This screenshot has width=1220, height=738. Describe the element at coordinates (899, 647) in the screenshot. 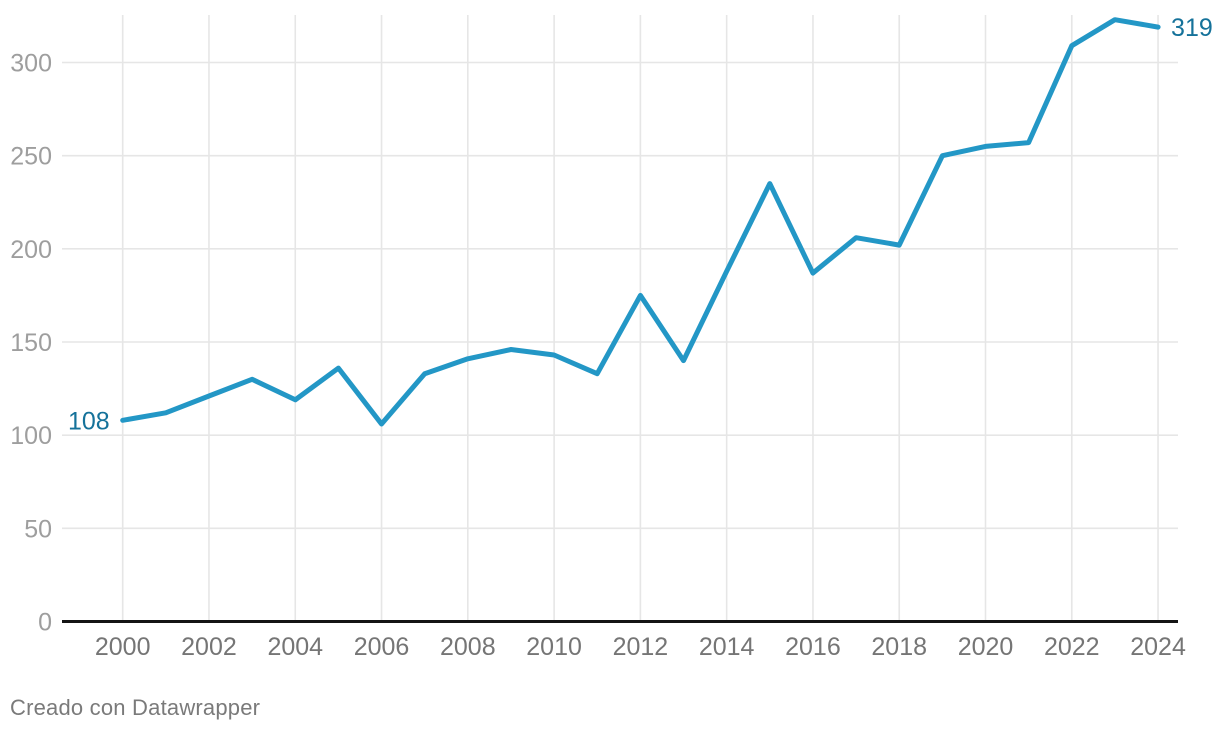

I see `x-tick-label: 2018` at that location.